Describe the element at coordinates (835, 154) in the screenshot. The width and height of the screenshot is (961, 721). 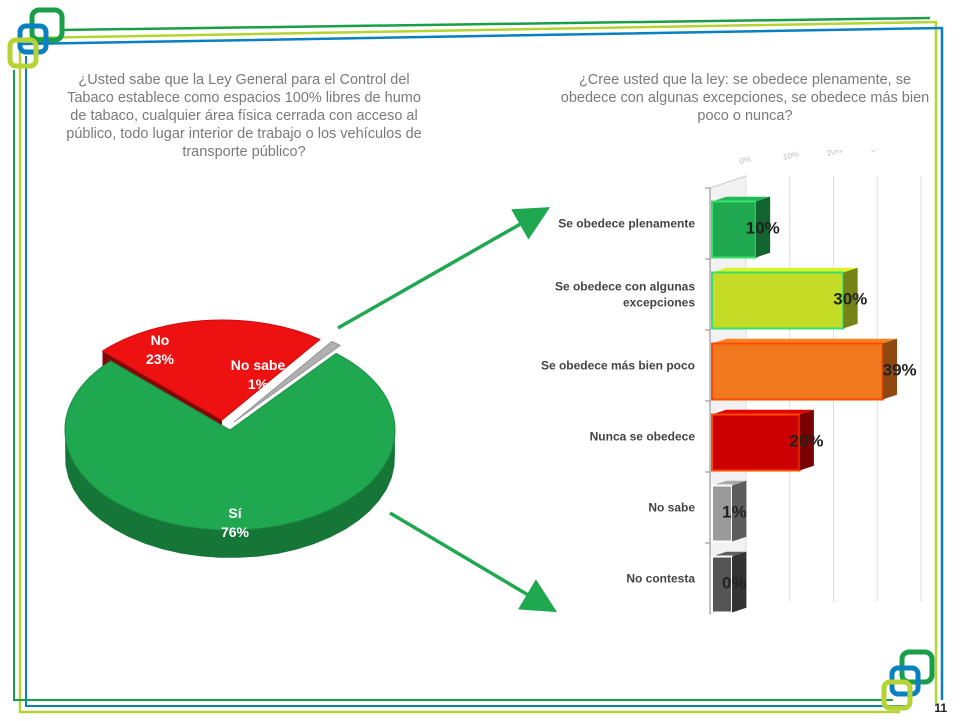
I see `axis-tick-2: 20%` at that location.